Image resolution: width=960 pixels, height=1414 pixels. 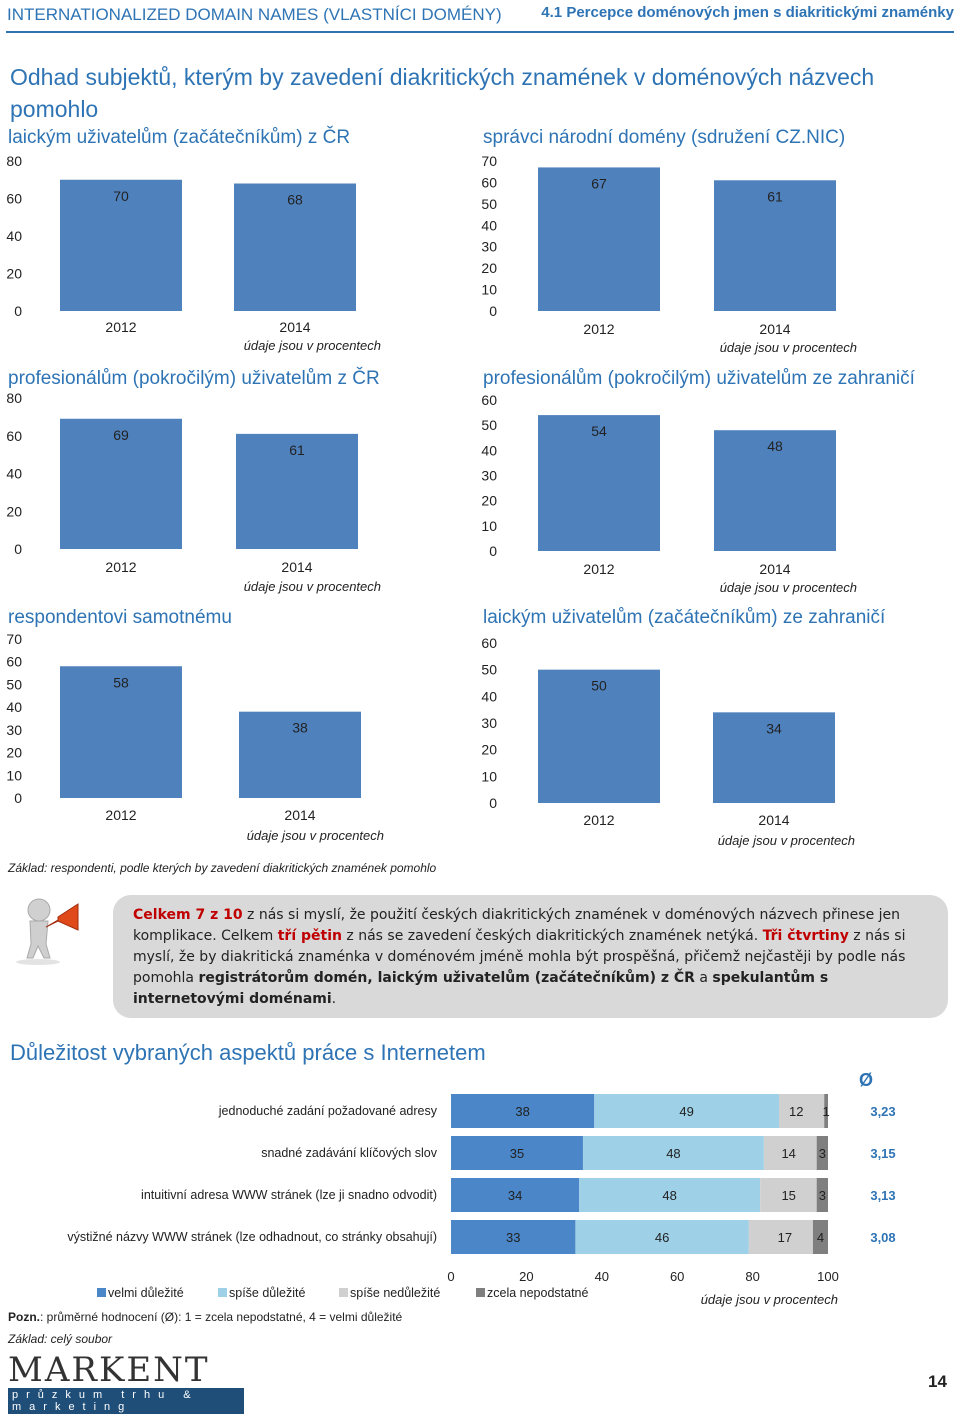 I want to click on chart-4-x-tick: 2012, so click(x=598, y=569).